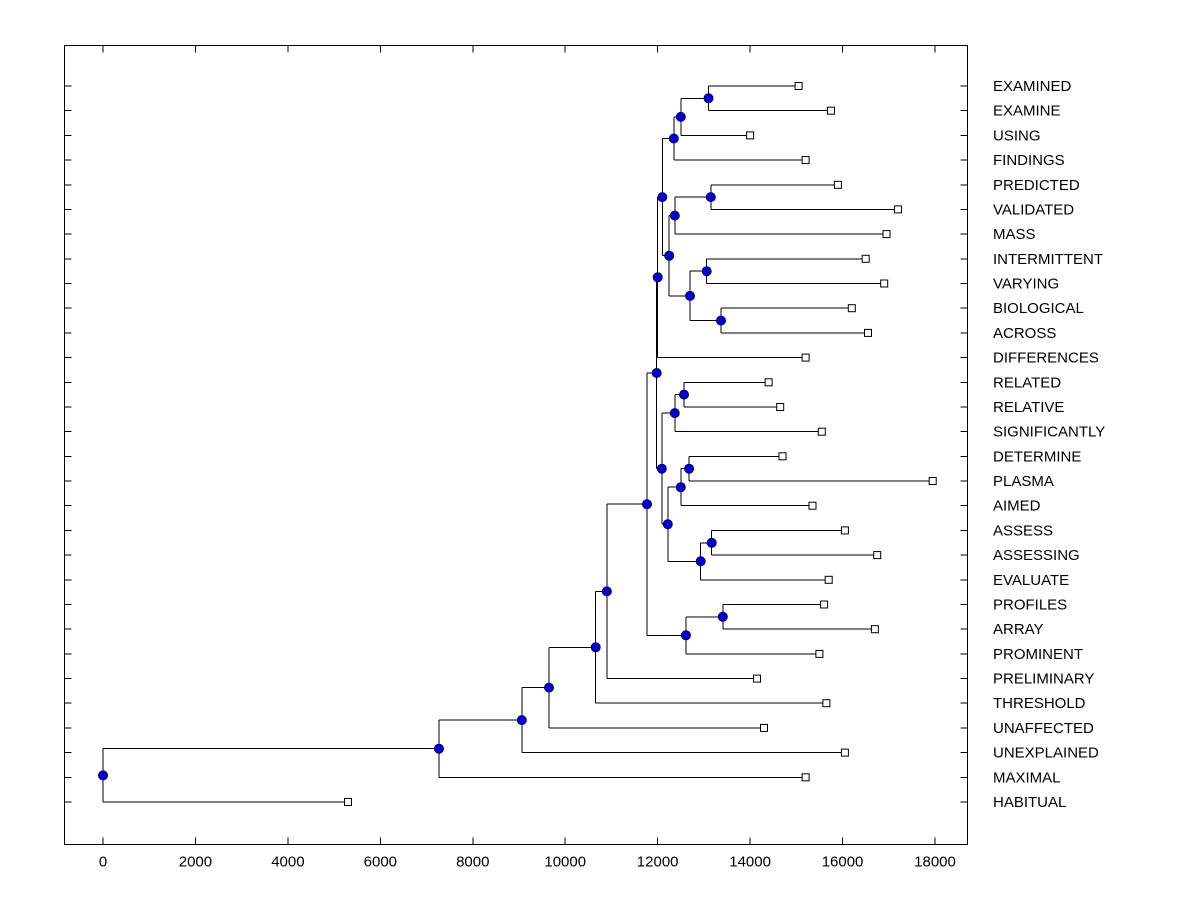 Image resolution: width=1200 pixels, height=900 pixels. What do you see at coordinates (1024, 333) in the screenshot?
I see `leaf-label: ACROSS` at bounding box center [1024, 333].